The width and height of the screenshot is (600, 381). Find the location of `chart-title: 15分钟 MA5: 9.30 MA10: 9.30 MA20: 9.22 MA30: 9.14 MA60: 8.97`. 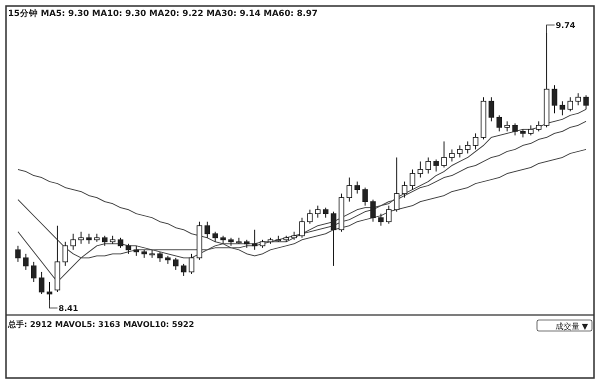

chart-title: 15分钟 MA5: 9.30 MA10: 9.30 MA20: 9.22 MA30: 9.14 MA60: 8.97 is located at coordinates (163, 13).